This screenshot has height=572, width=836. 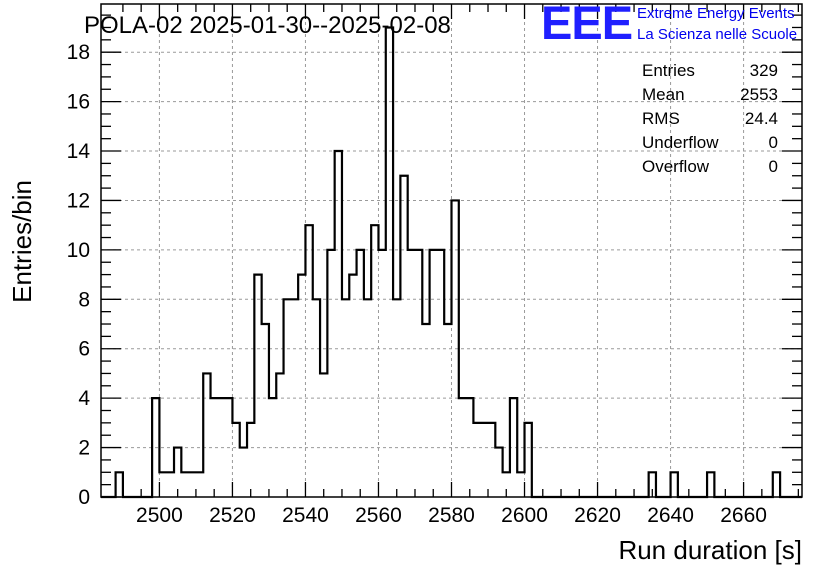 What do you see at coordinates (79, 275) in the screenshot?
I see `y-tick-labels: 0 2 4 6 8 10 12 14 16 18` at bounding box center [79, 275].